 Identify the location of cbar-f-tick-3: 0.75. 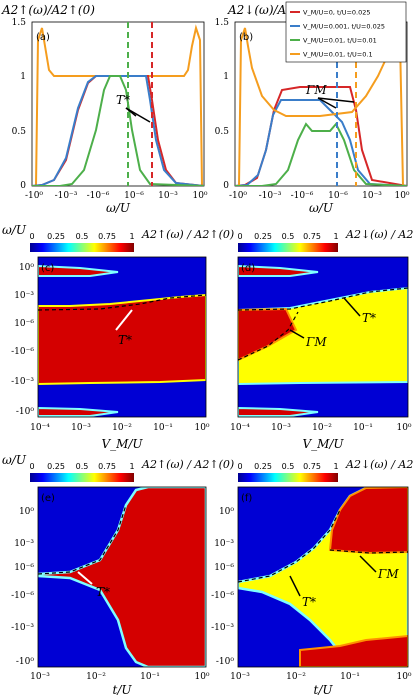
(312, 466).